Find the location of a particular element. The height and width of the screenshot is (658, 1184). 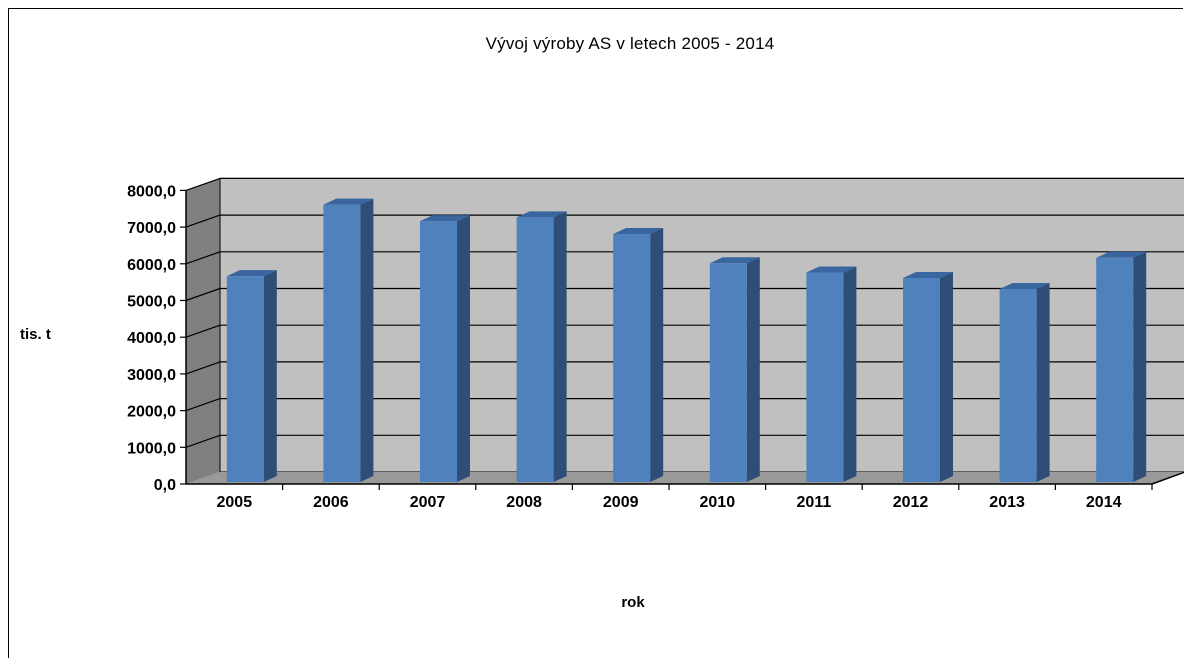

x-tick-label: 2005 is located at coordinates (235, 502).